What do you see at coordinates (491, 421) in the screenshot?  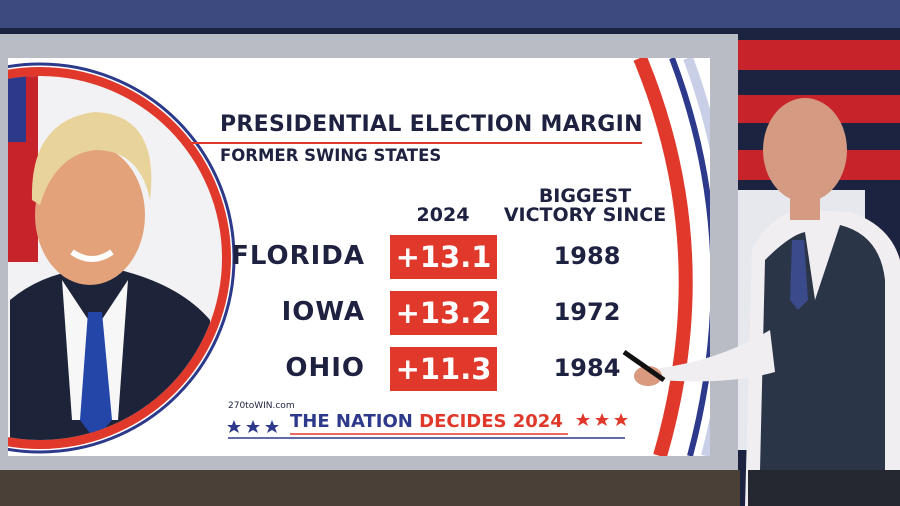 I see `brand-highlight: DECIDES 2024` at bounding box center [491, 421].